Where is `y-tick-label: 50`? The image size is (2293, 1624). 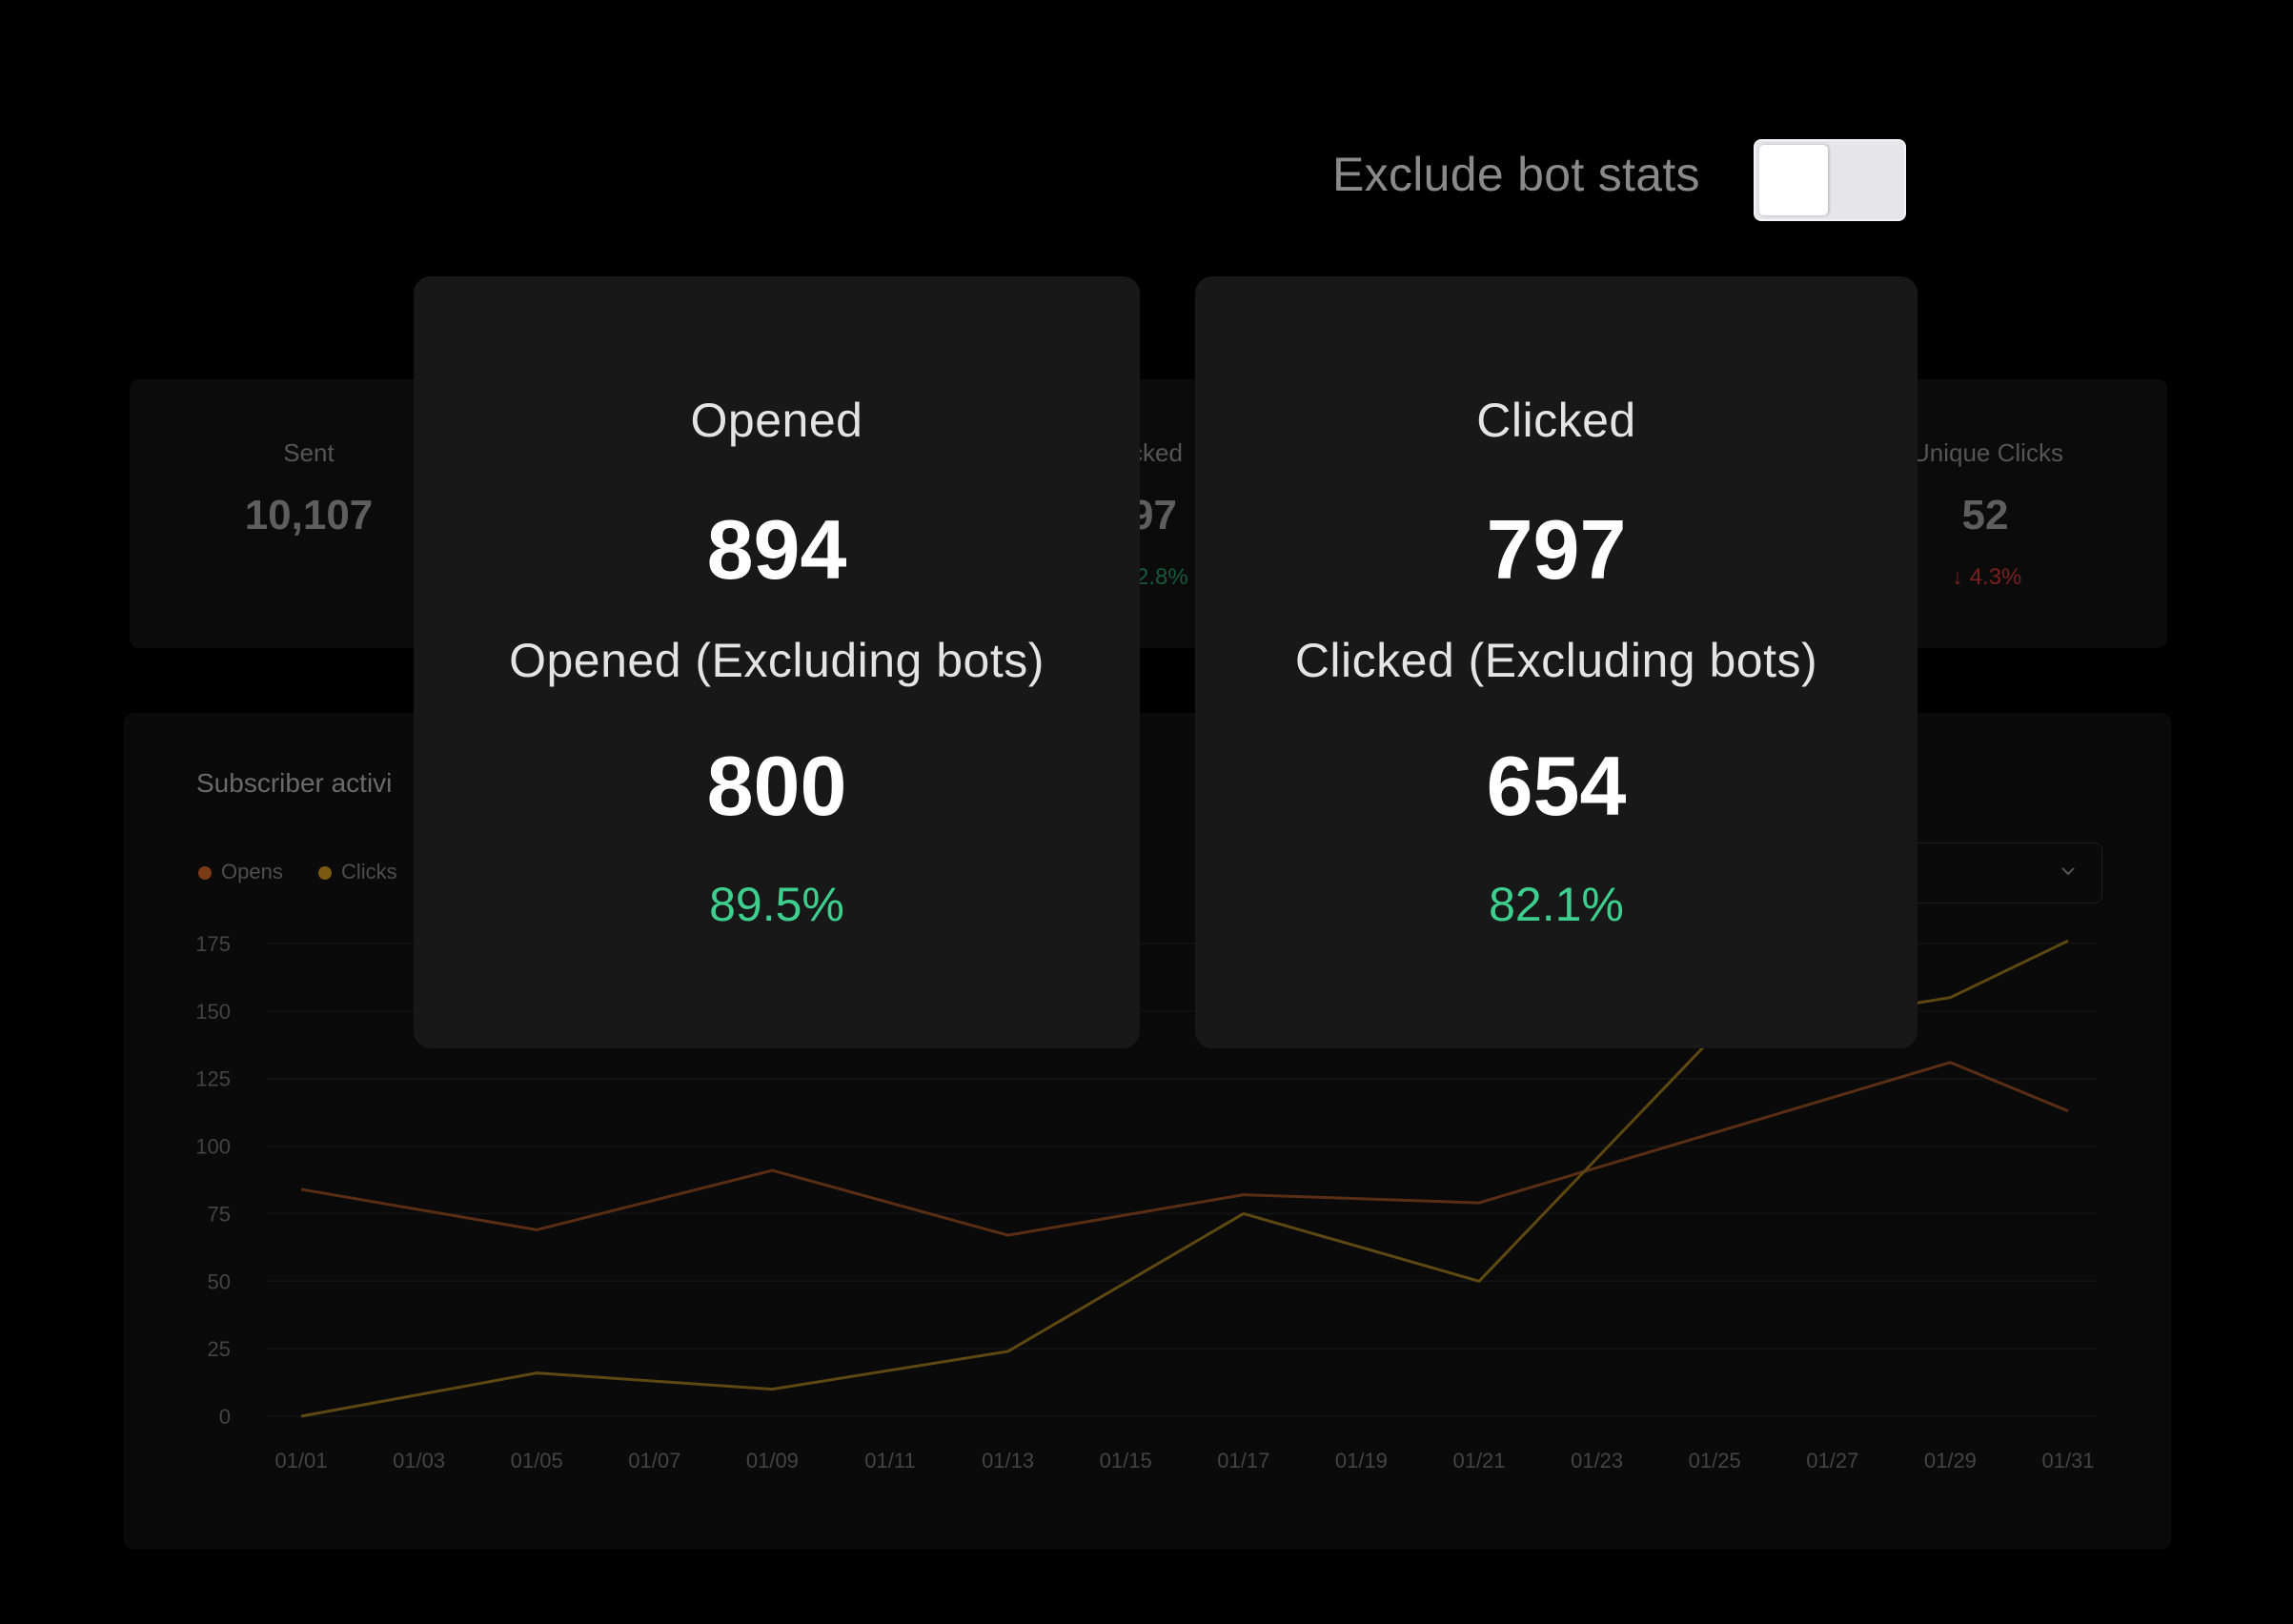 y-tick-label: 50 is located at coordinates (219, 1281).